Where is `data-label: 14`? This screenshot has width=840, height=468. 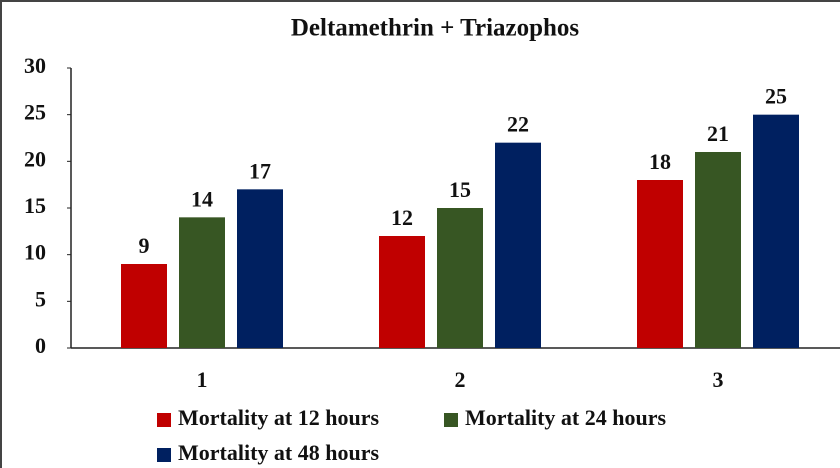
data-label: 14 is located at coordinates (202, 198).